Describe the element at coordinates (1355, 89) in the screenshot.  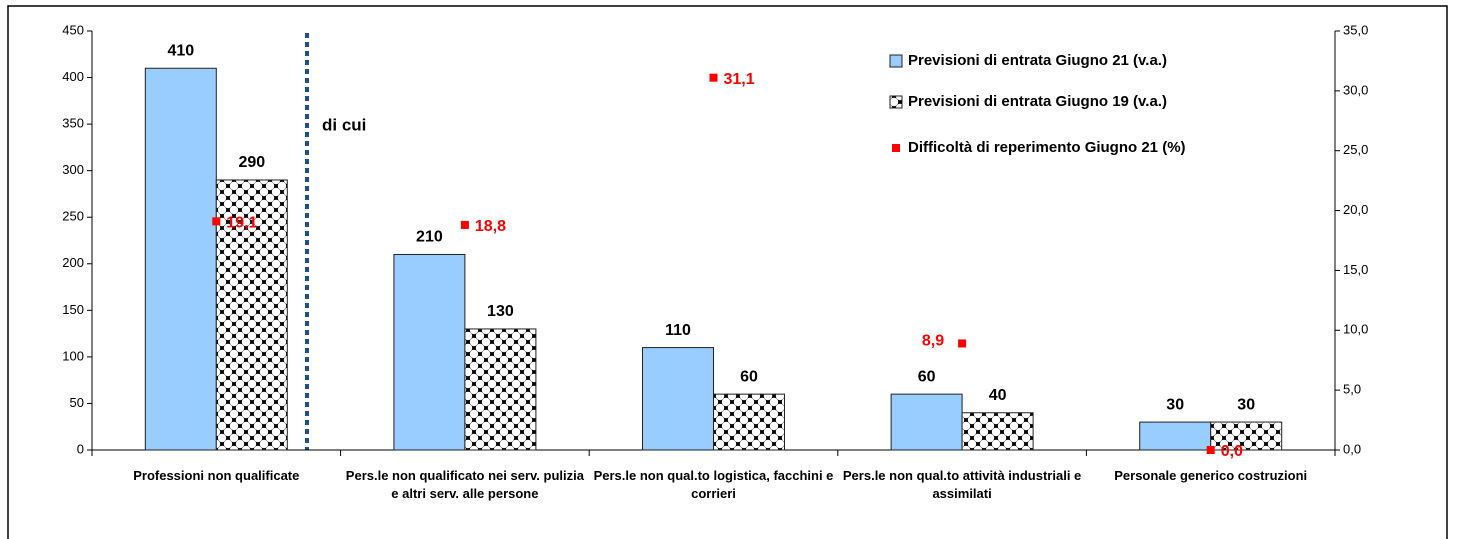
I see `y2-tick-label: 30,0` at that location.